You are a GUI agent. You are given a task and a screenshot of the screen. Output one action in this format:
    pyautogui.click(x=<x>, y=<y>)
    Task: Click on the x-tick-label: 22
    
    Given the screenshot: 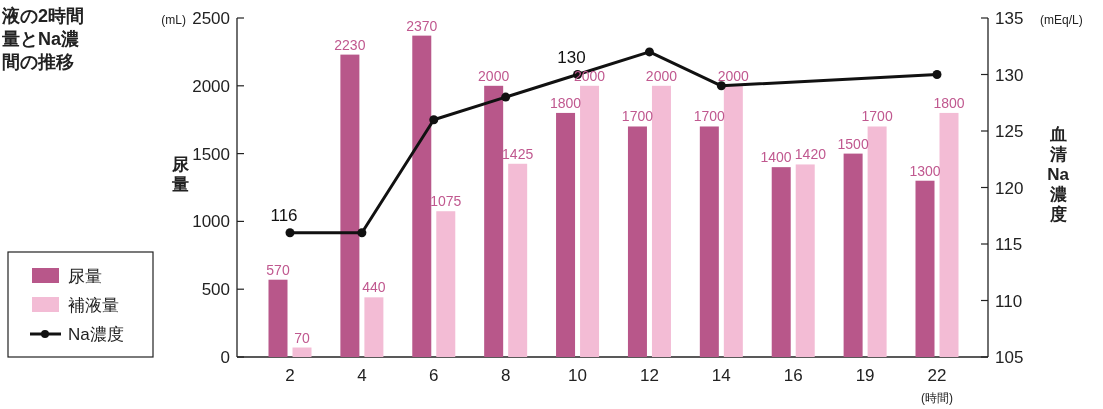 What is the action you would take?
    pyautogui.click(x=937, y=375)
    